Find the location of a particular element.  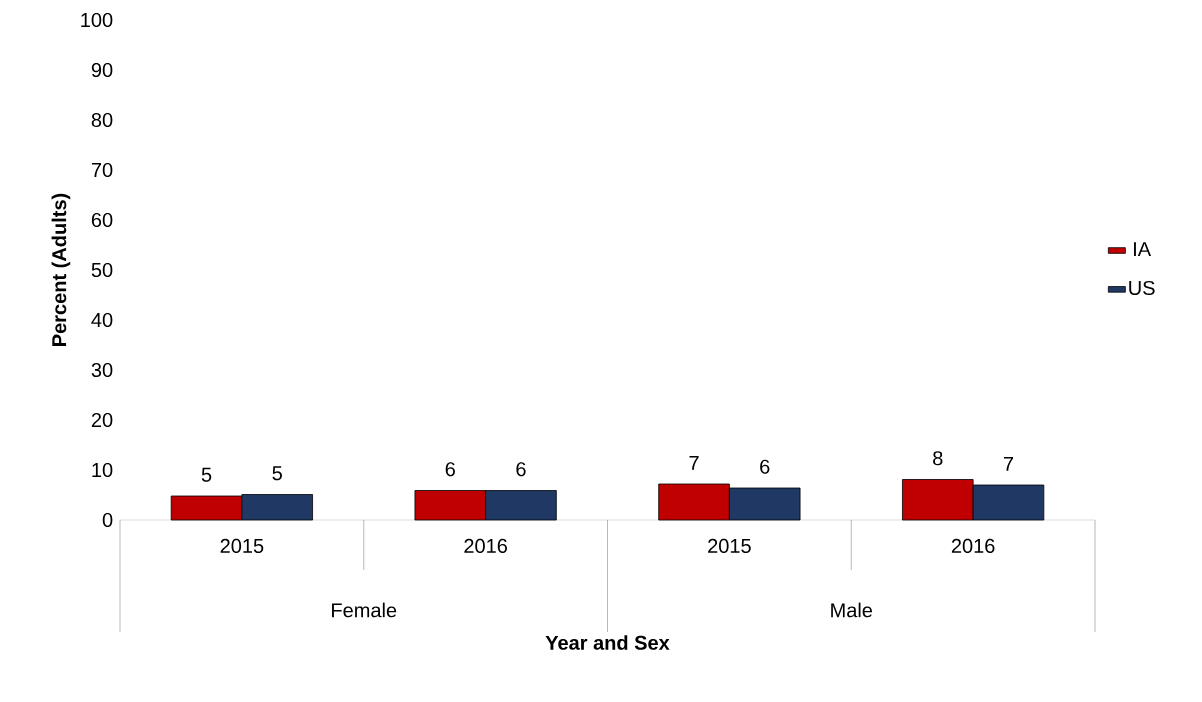

y-tick-label: 50 is located at coordinates (102, 270).